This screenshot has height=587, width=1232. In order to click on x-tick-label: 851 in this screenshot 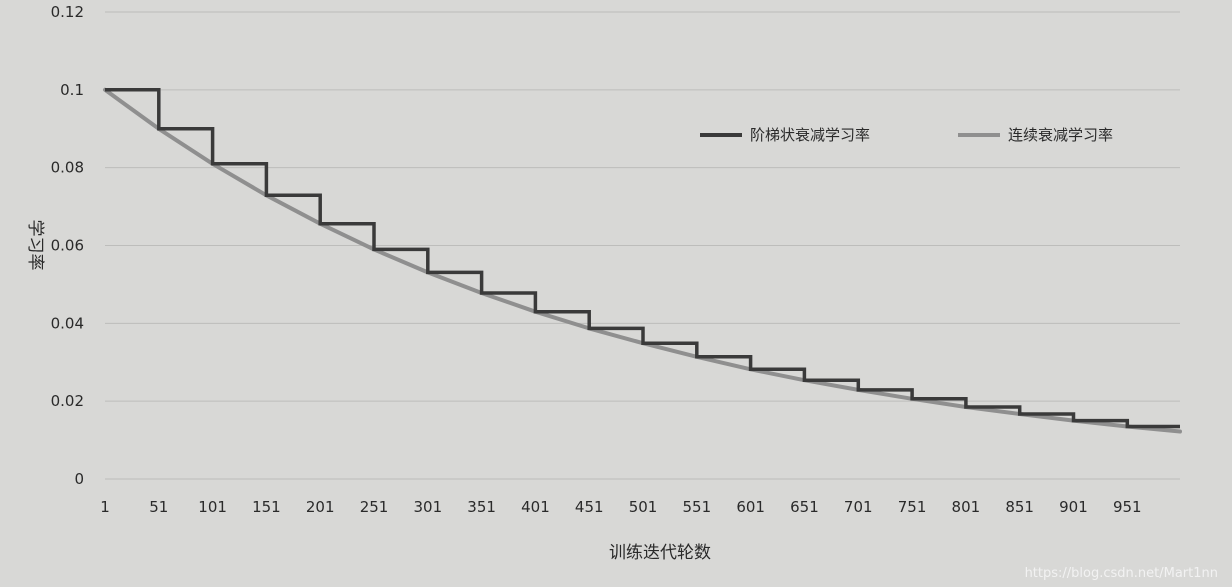, I will do `click(1019, 507)`.